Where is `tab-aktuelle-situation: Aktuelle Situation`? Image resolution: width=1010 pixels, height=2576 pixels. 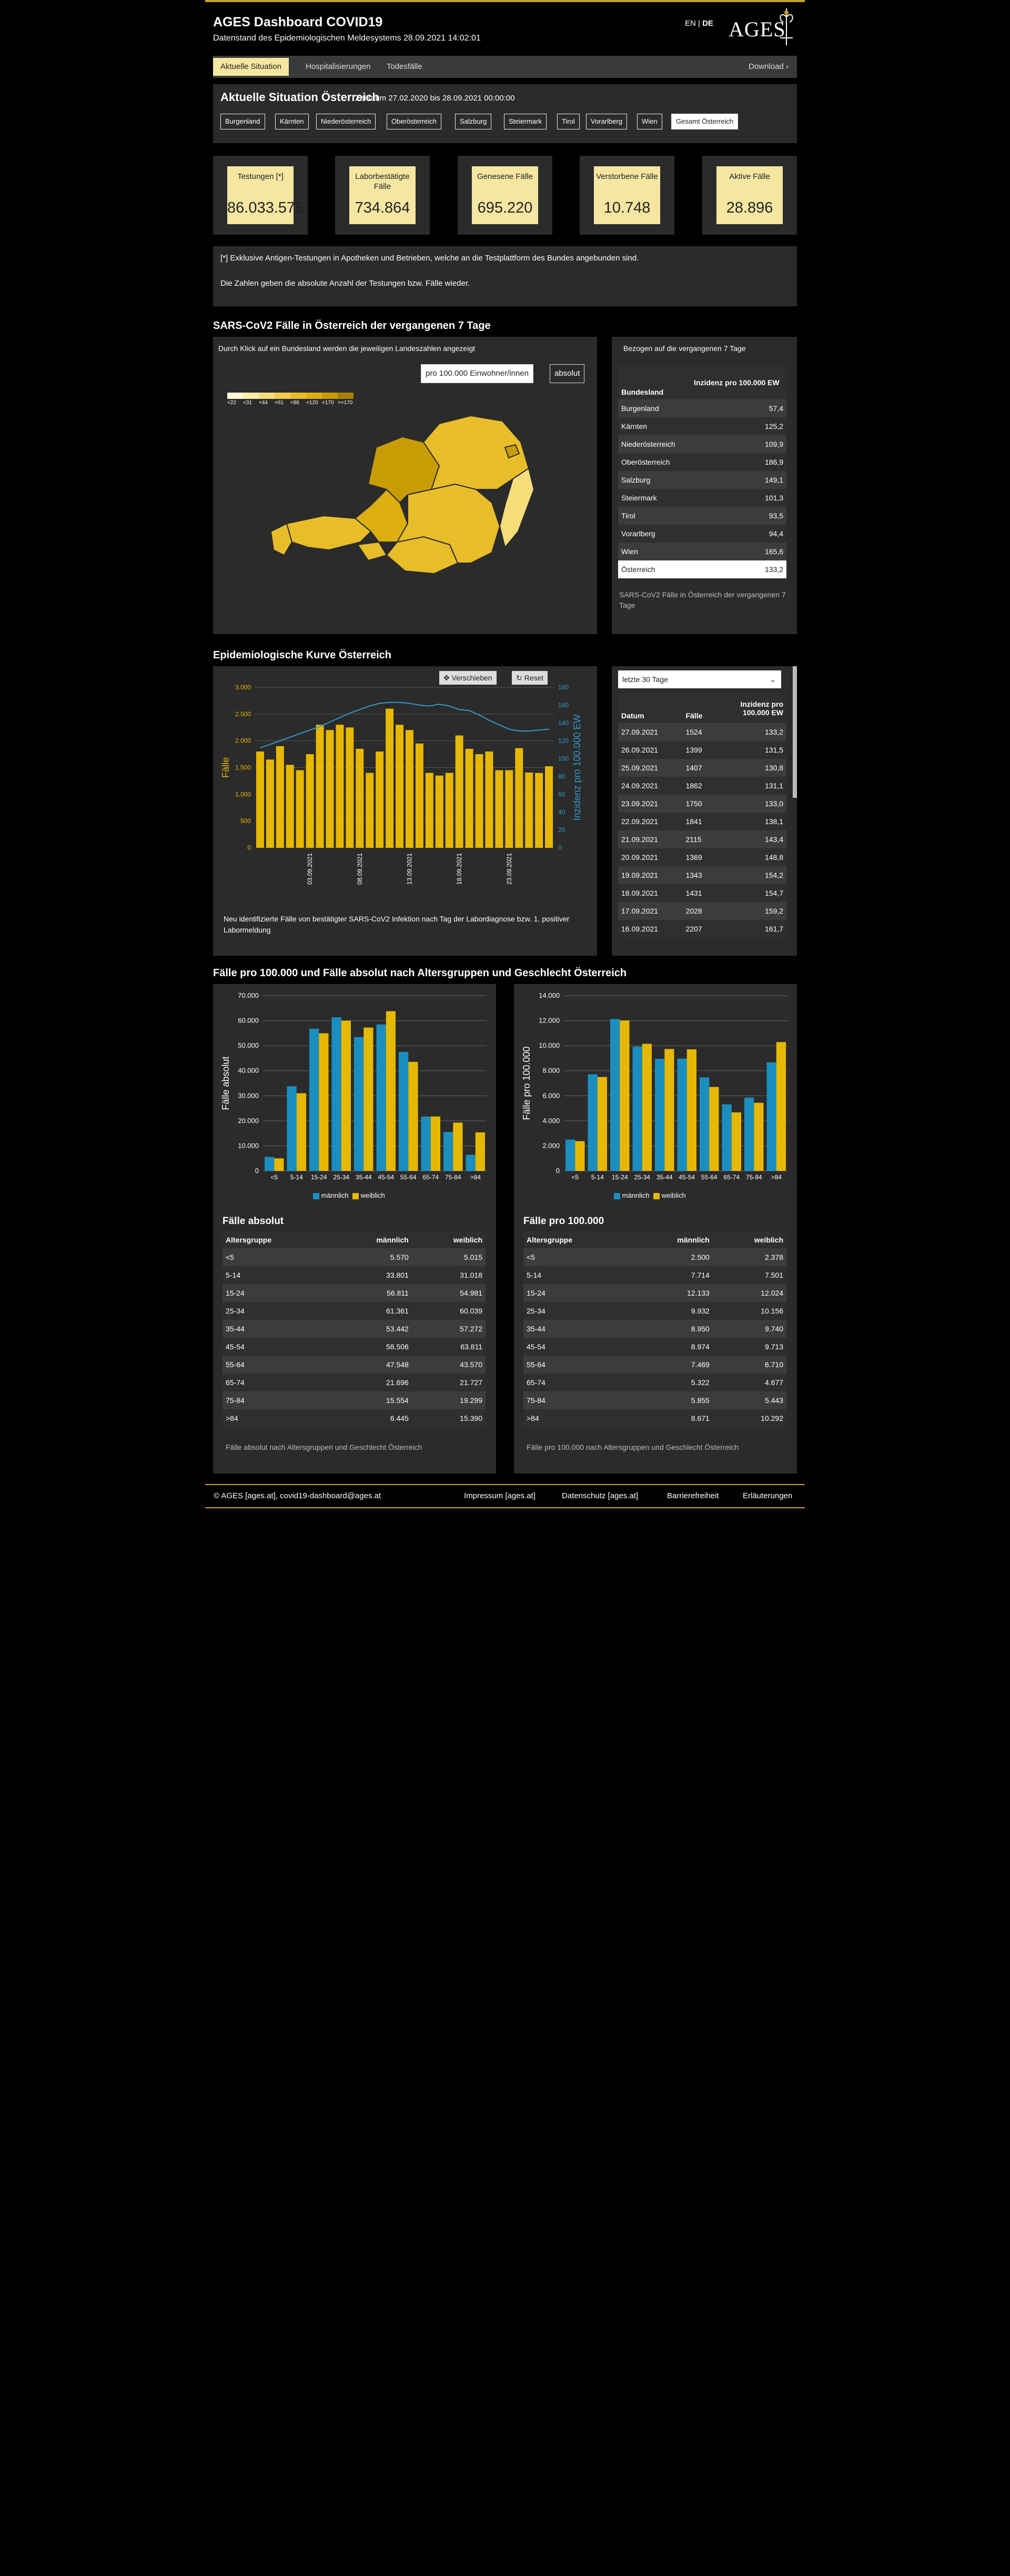
tab-aktuelle-situation: Aktuelle Situation is located at coordinates (251, 67).